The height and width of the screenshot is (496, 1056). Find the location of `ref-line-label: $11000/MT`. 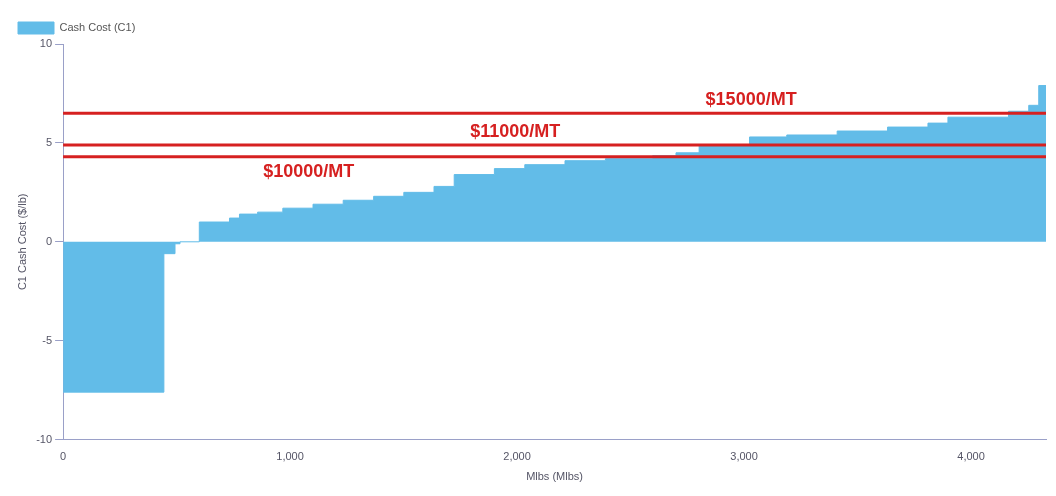

ref-line-label: $11000/MT is located at coordinates (515, 130).